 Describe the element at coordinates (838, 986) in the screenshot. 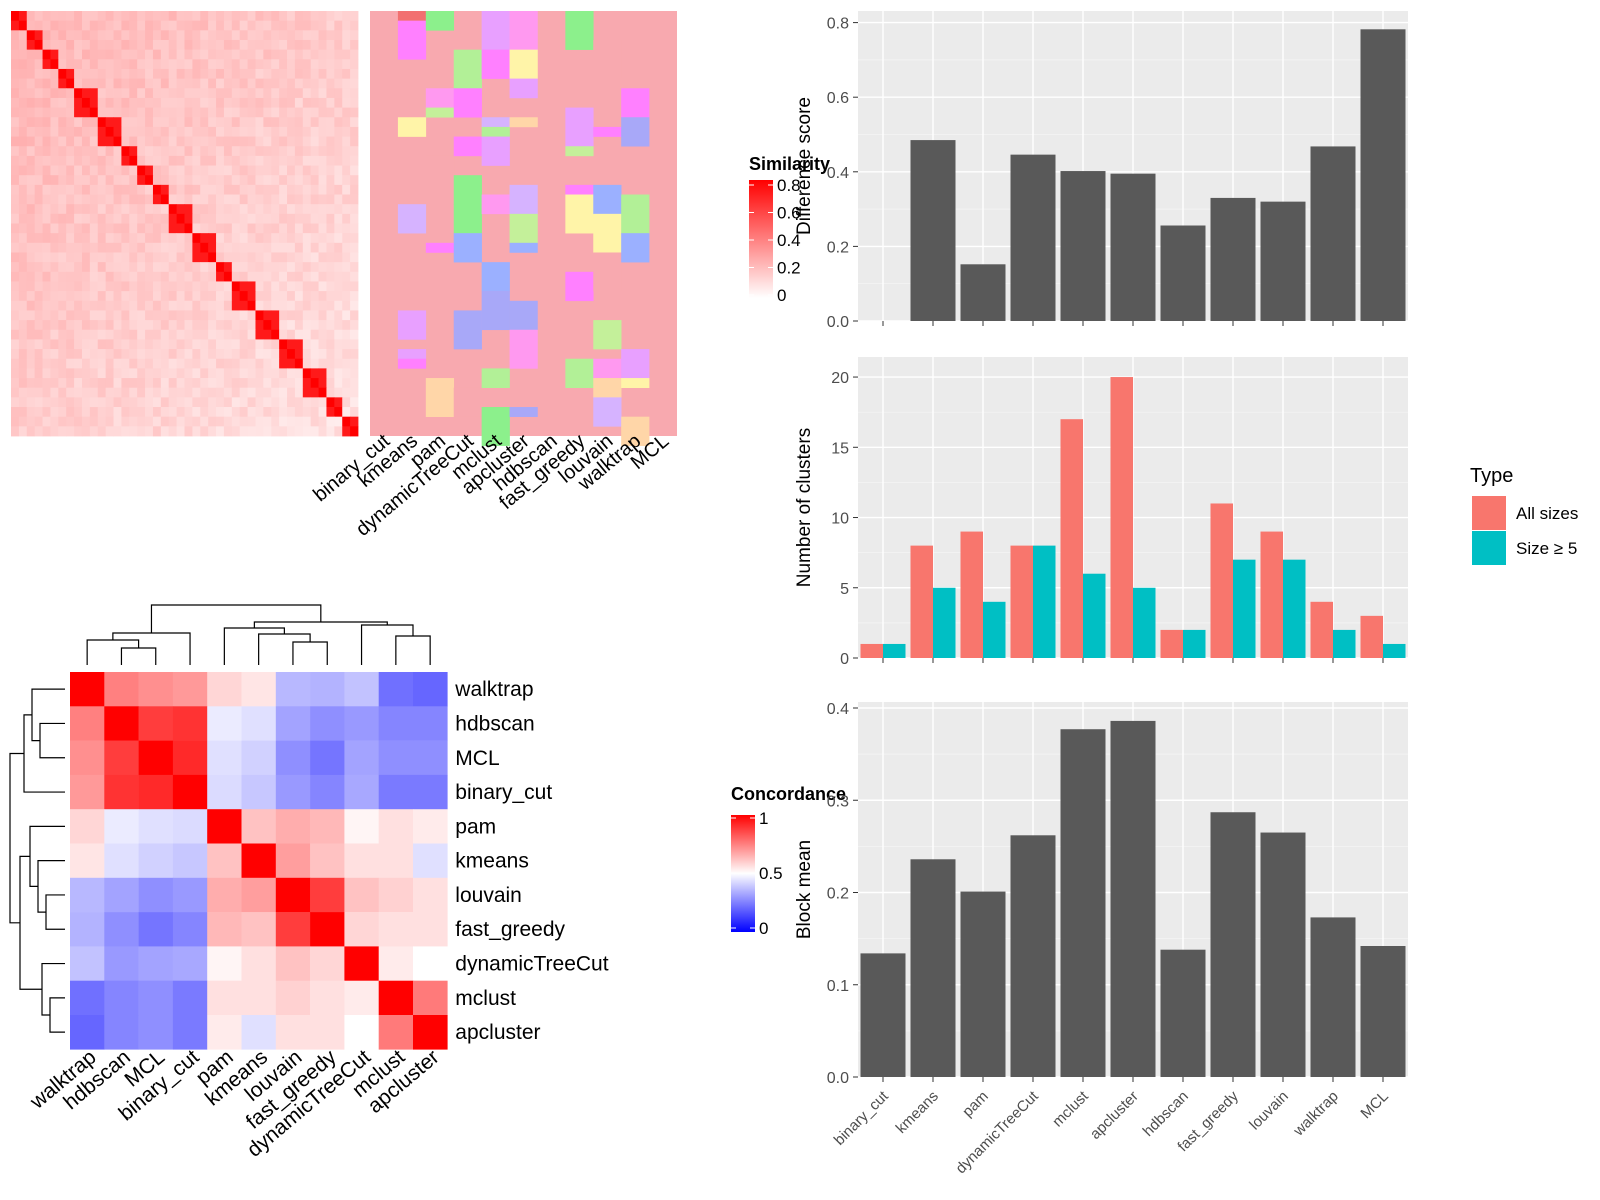

I see `y-tick-label: 0.1` at that location.